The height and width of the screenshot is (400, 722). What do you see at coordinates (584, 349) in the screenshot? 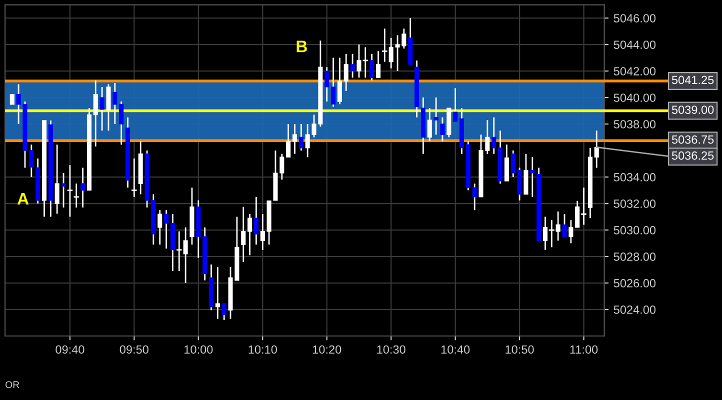
I see `x-tick-label: 11:00` at bounding box center [584, 349].